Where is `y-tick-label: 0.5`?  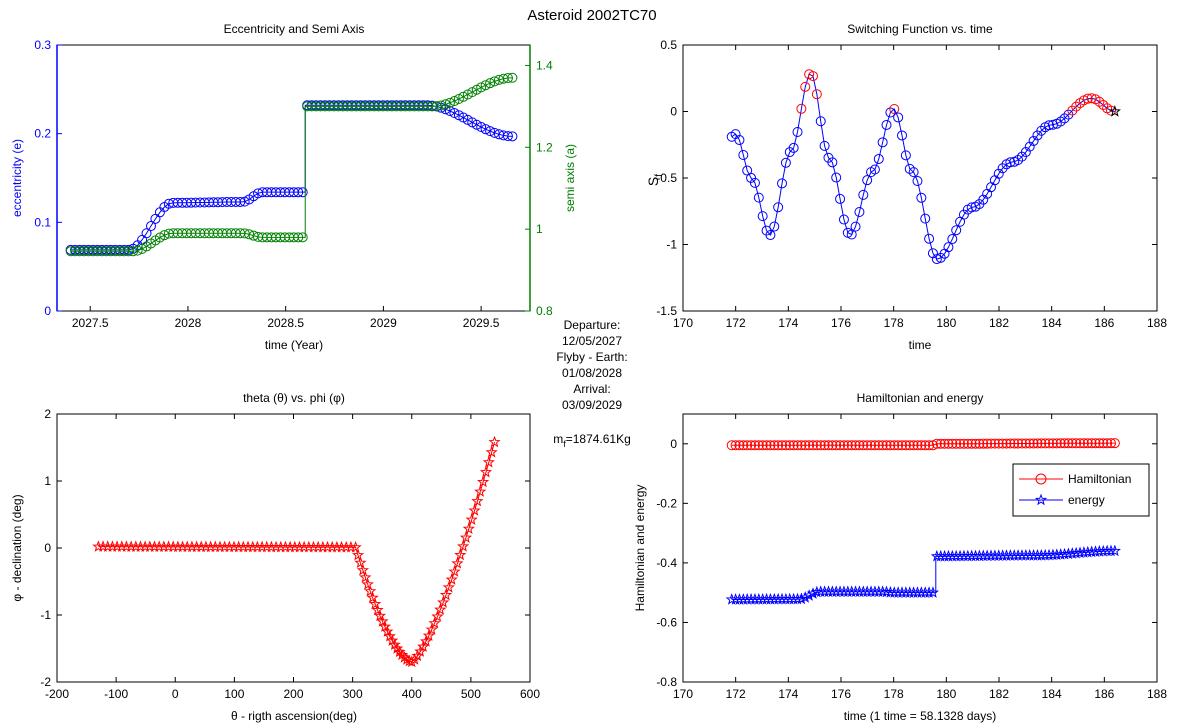 y-tick-label: 0.5 is located at coordinates (668, 45).